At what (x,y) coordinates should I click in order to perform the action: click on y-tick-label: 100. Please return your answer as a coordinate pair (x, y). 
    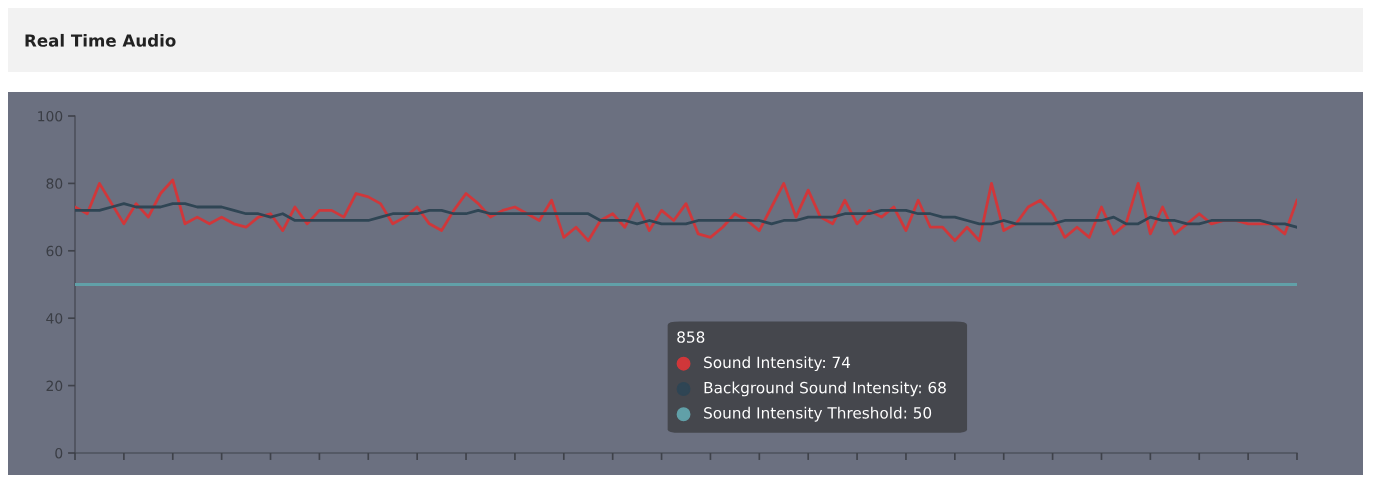
    Looking at the image, I should click on (50, 116).